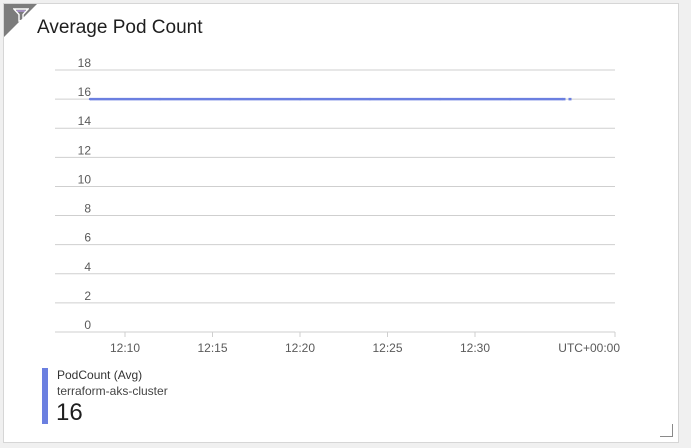 The image size is (691, 448). What do you see at coordinates (87, 238) in the screenshot?
I see `y-tick-label: 6` at bounding box center [87, 238].